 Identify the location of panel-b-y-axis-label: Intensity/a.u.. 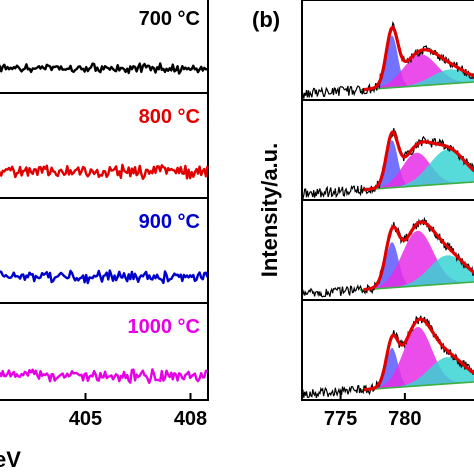
(269, 210).